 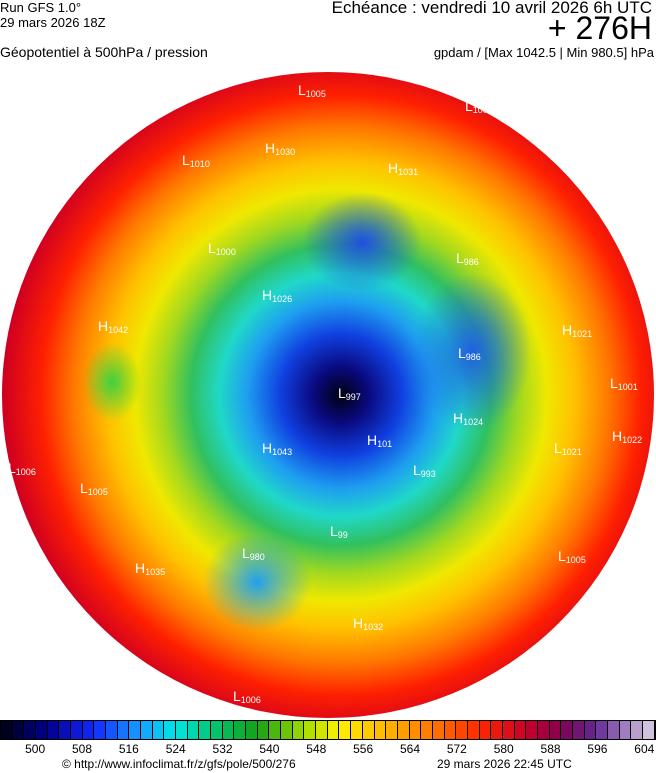 I want to click on echeance: Echéance : vendredi 10 avril 2026 6h UTC, so click(x=491, y=8).